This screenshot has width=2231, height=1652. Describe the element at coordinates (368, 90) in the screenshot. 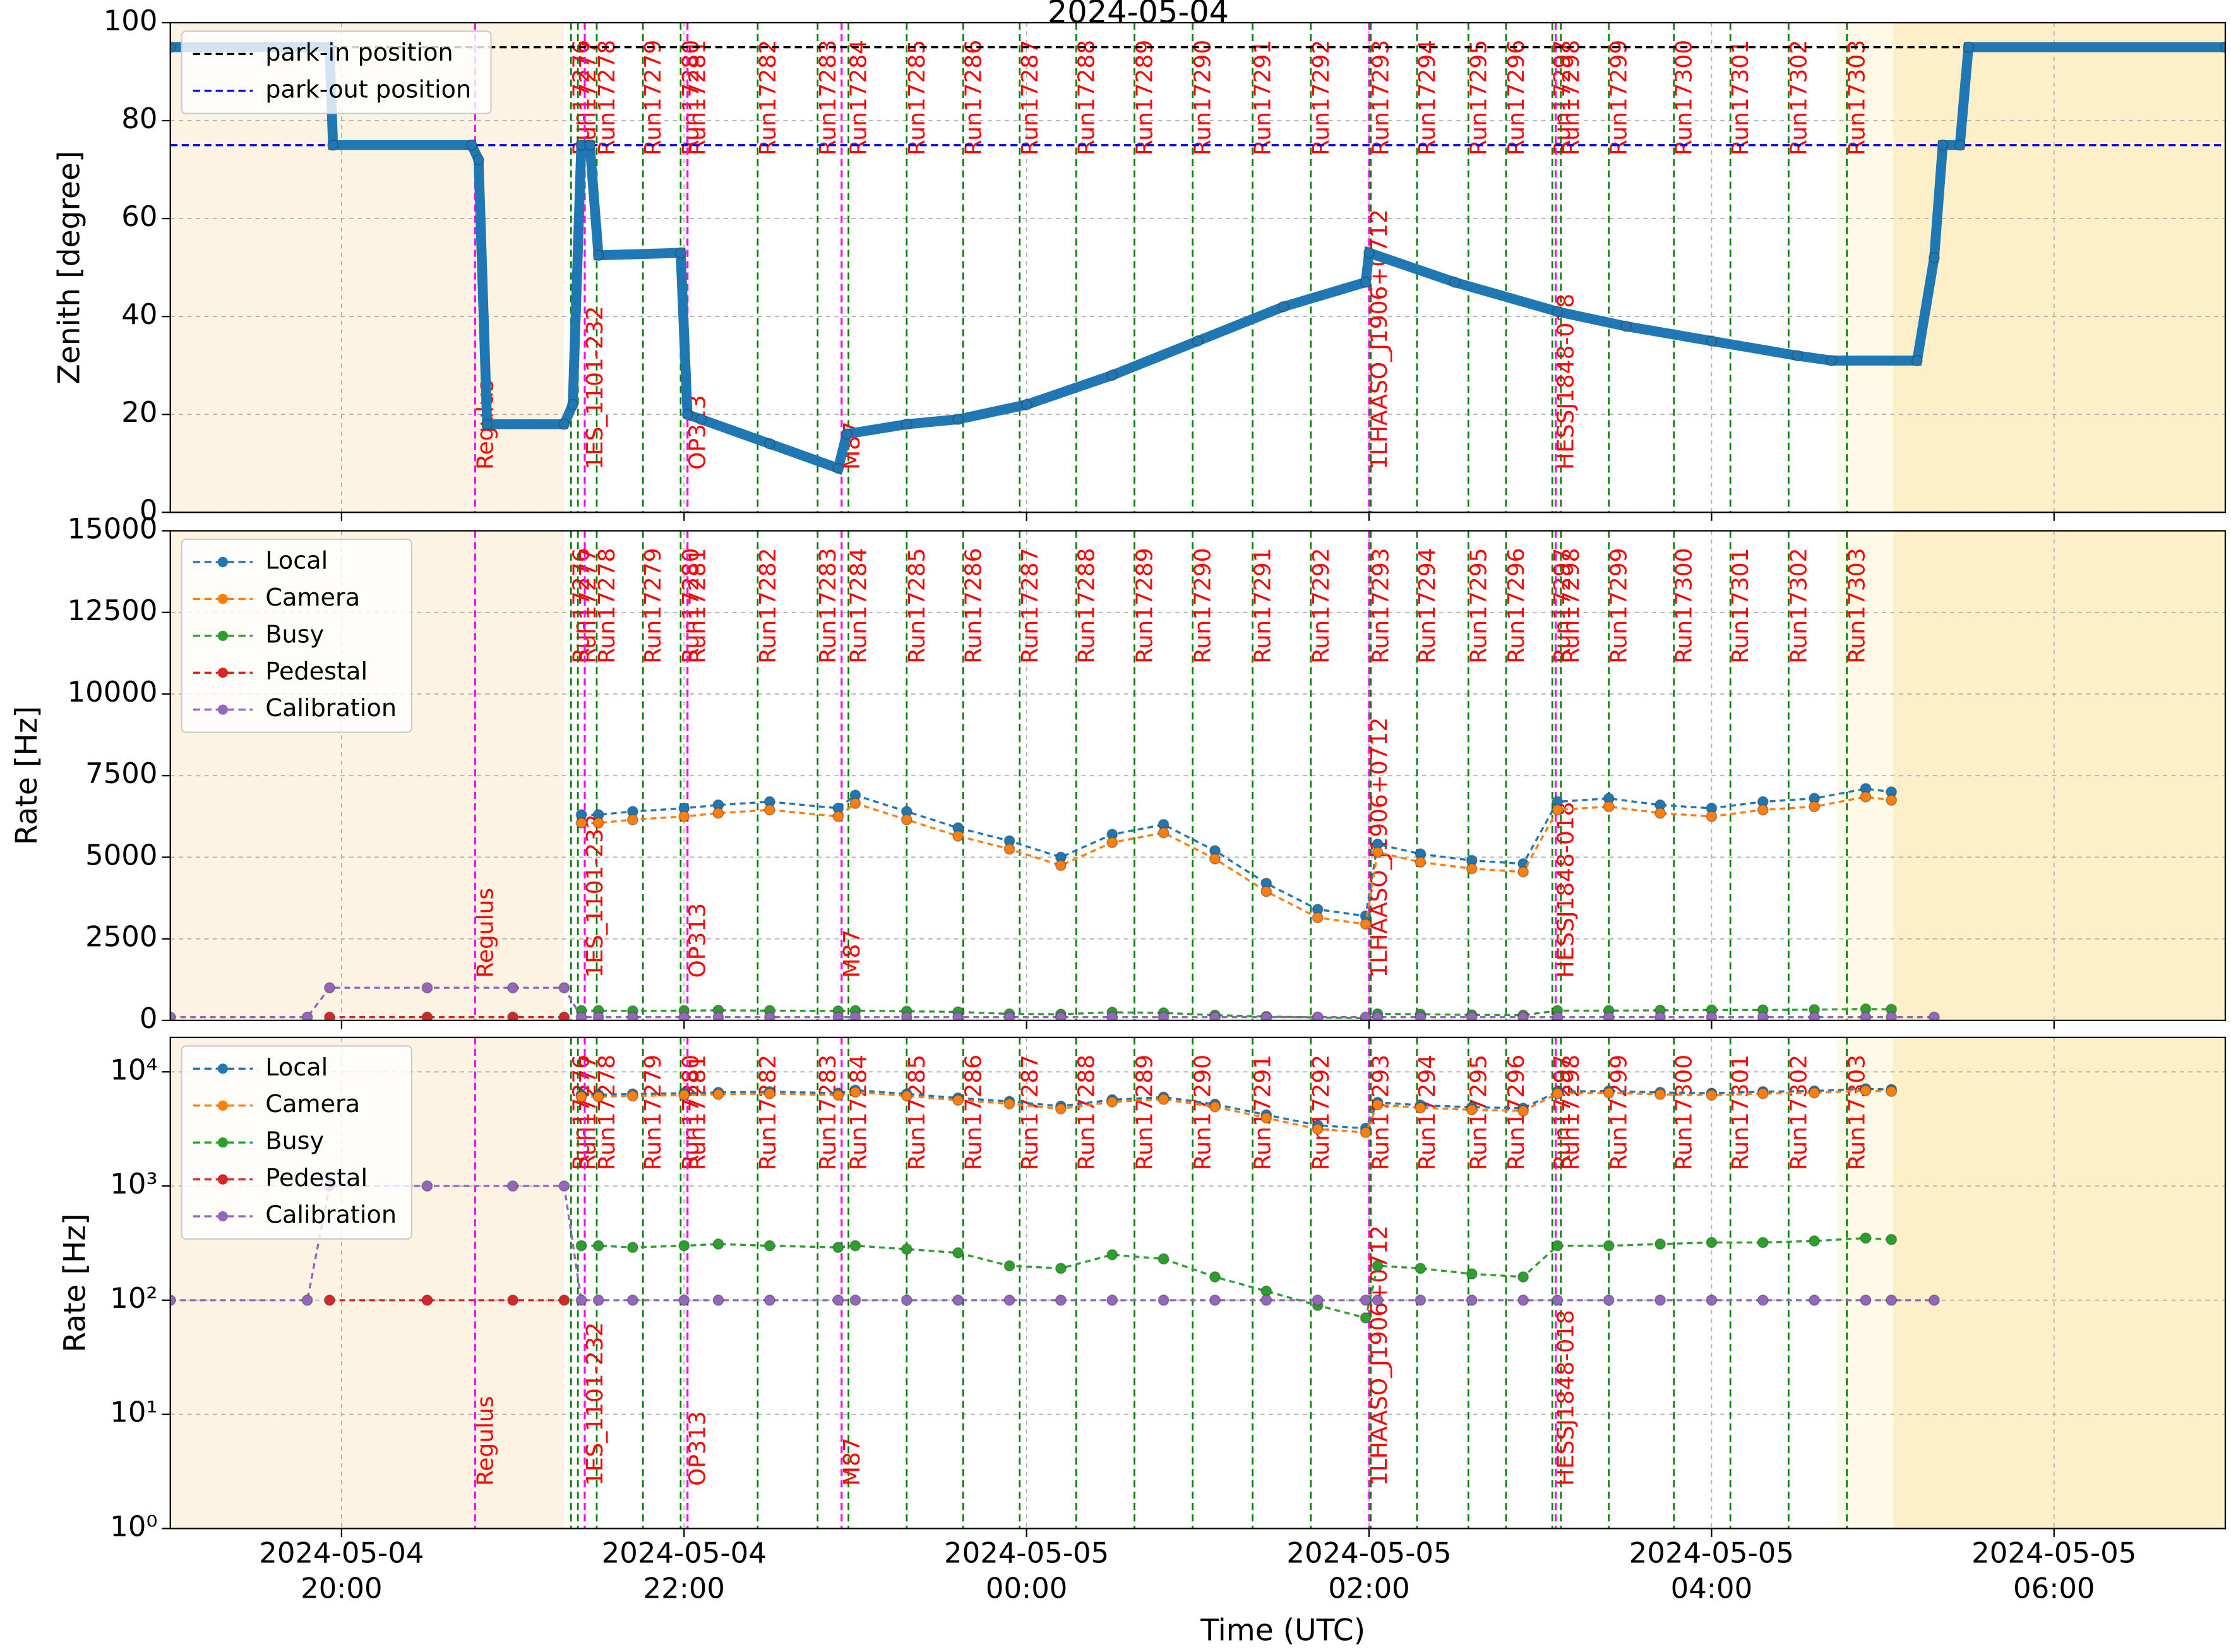

I see `legend-label: park-out position` at that location.